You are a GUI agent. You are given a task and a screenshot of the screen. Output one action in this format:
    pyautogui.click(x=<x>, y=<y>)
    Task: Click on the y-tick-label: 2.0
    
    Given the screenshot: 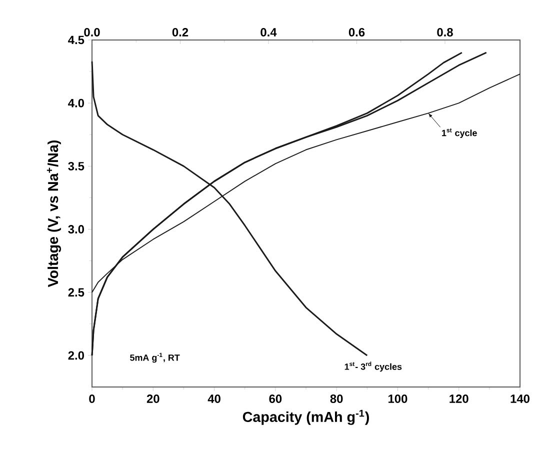 What is the action you would take?
    pyautogui.click(x=76, y=355)
    